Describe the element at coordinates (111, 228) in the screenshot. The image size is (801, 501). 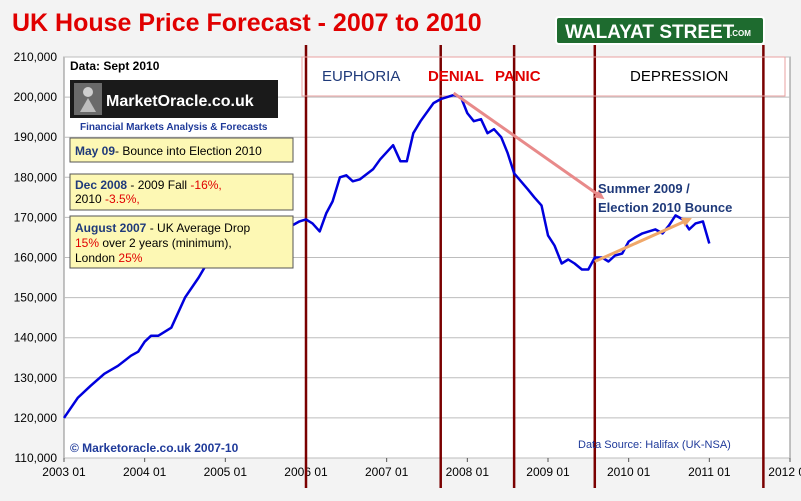
I see `note-aug2007-head: August 2007` at that location.